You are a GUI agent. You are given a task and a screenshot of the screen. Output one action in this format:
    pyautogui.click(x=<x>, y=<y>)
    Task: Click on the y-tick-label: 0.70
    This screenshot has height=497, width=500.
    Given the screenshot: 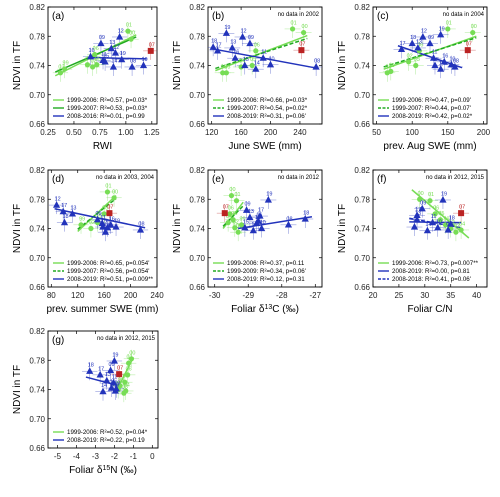 What is the action you would take?
    pyautogui.click(x=37, y=258)
    